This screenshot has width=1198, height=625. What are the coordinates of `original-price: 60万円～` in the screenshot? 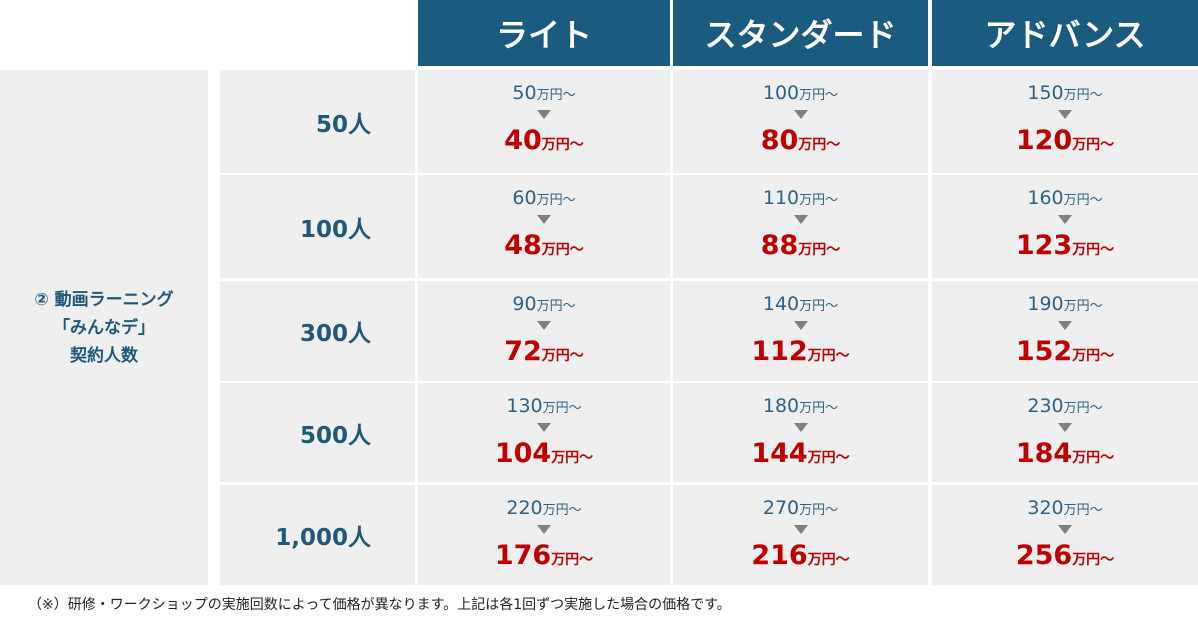 It's located at (544, 199).